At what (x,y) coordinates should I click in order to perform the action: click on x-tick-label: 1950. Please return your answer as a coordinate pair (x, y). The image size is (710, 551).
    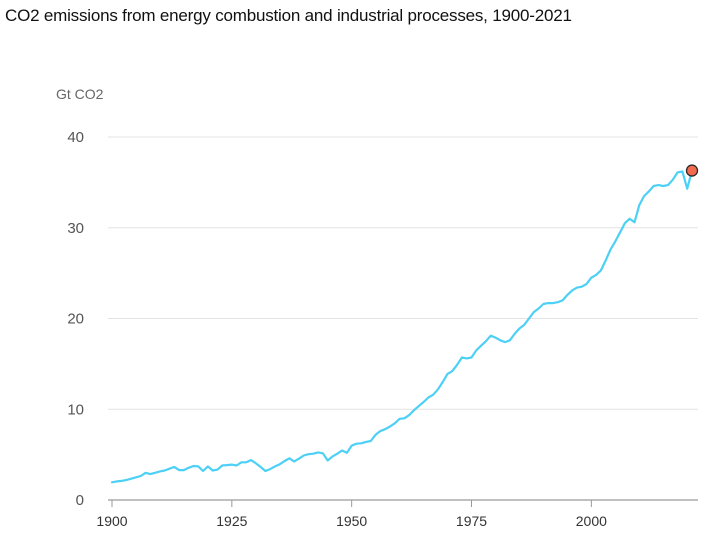
    Looking at the image, I should click on (351, 521).